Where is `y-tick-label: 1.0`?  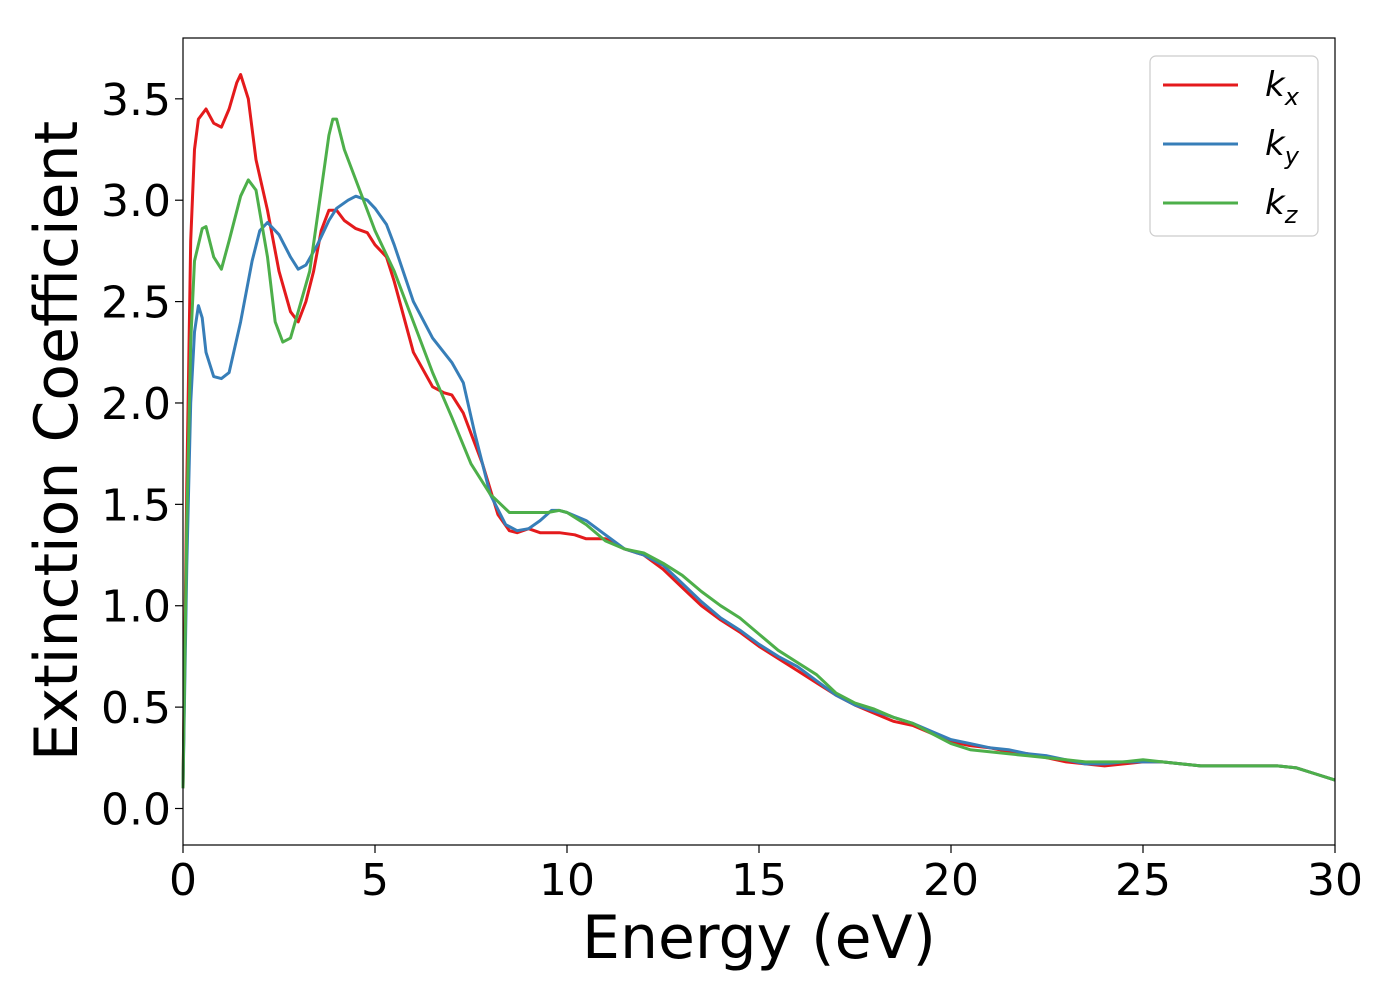
y-tick-label: 1.0 is located at coordinates (136, 607).